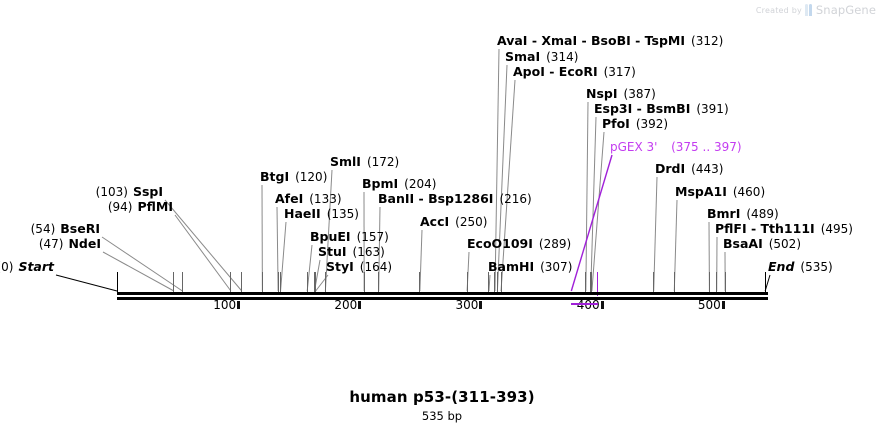 The width and height of the screenshot is (884, 430). What do you see at coordinates (767, 283) in the screenshot?
I see `leader-line-end` at bounding box center [767, 283].